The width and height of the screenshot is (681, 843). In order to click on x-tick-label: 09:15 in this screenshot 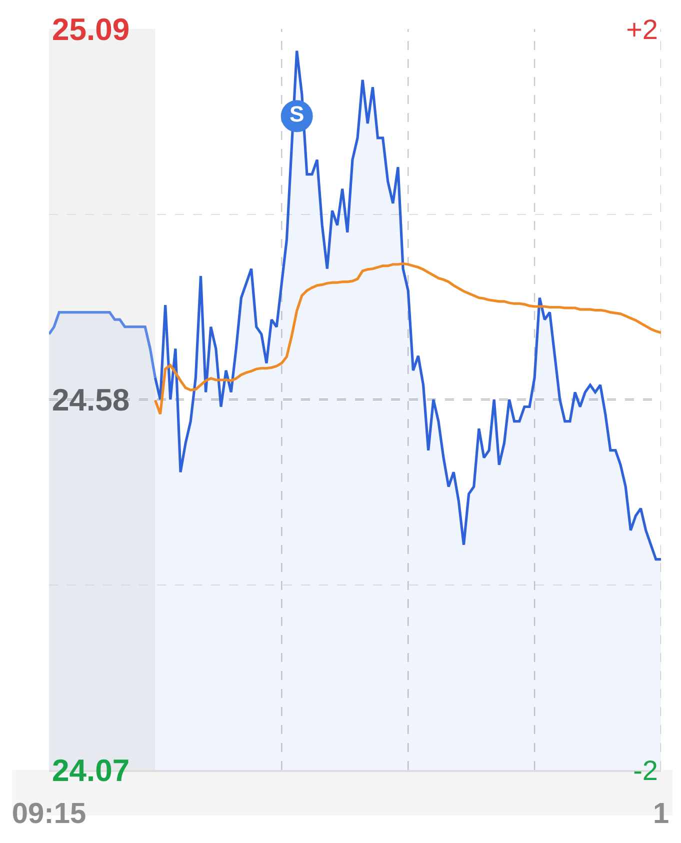, I will do `click(49, 814)`.